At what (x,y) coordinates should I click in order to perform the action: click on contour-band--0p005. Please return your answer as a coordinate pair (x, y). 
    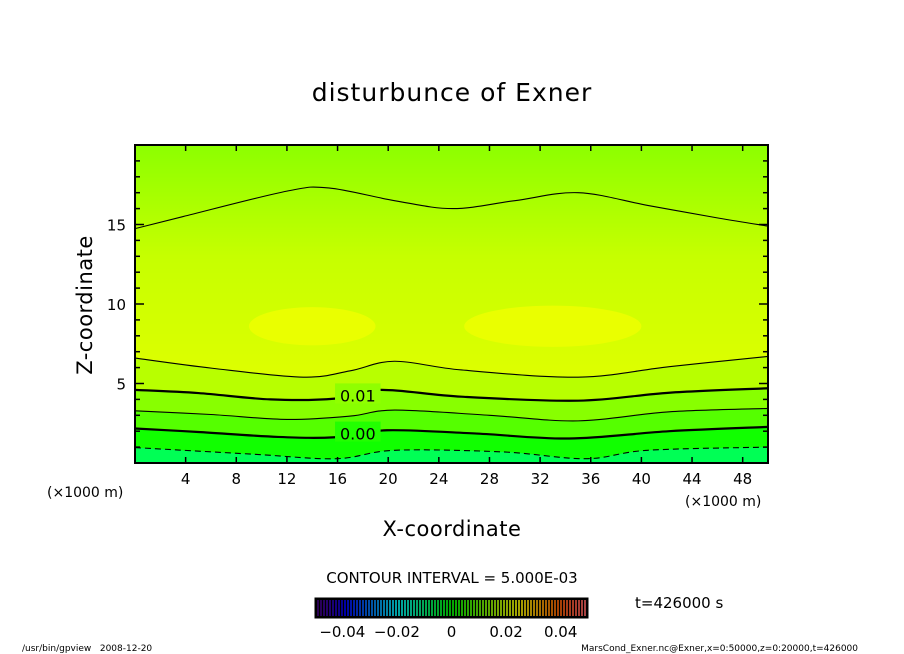
    Looking at the image, I should click on (451, 455).